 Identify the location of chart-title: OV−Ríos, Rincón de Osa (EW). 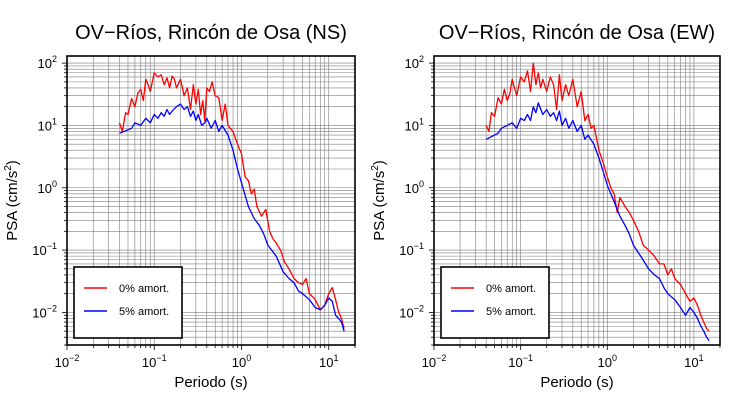
(577, 33).